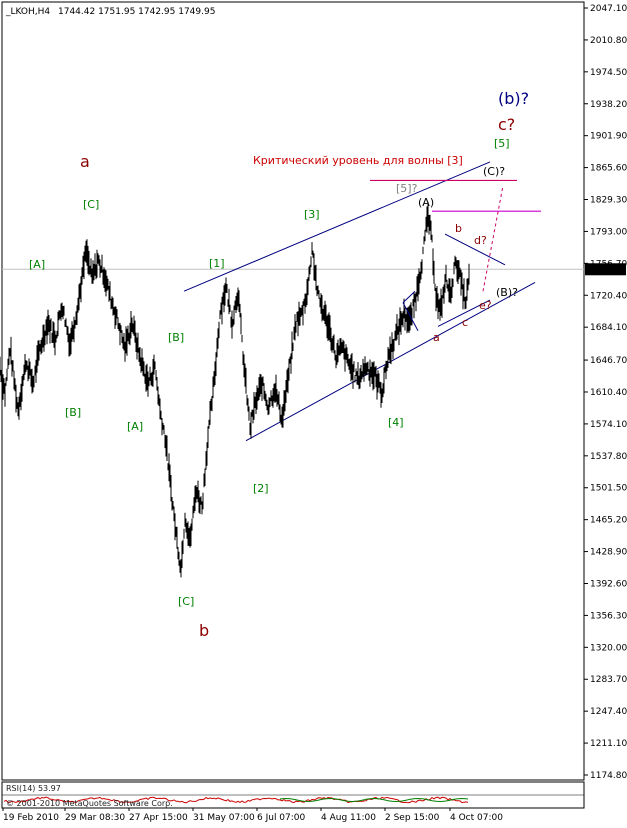  I want to click on x-tick-label: 4 Aug 11:00, so click(348, 818).